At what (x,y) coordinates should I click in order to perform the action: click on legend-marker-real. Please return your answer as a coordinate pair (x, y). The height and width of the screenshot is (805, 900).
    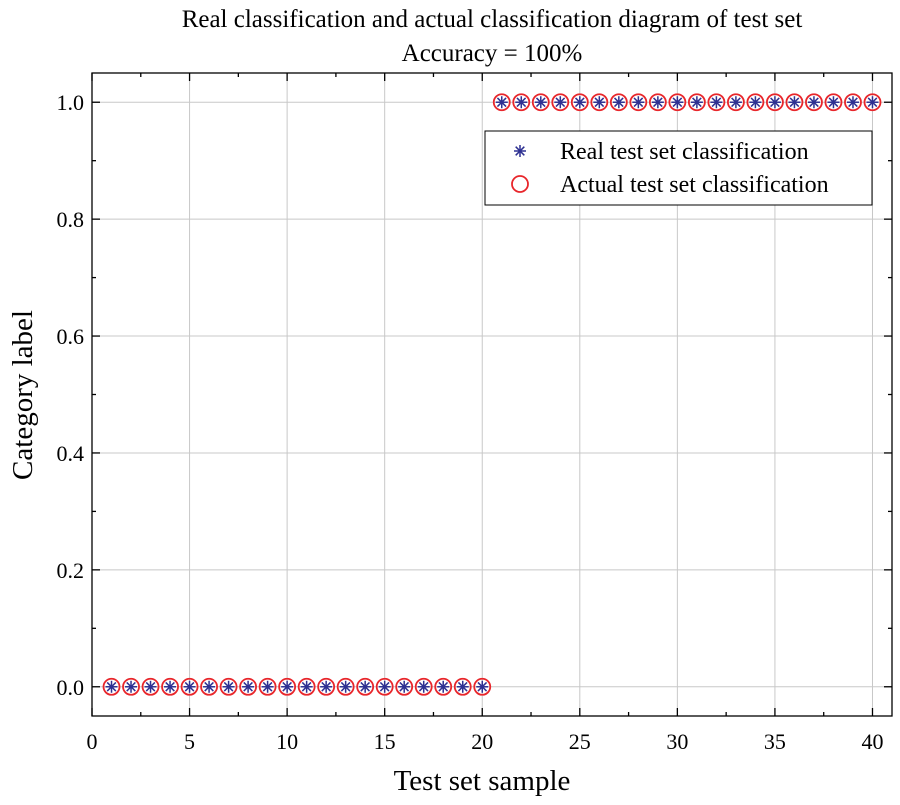
    Looking at the image, I should click on (520, 151).